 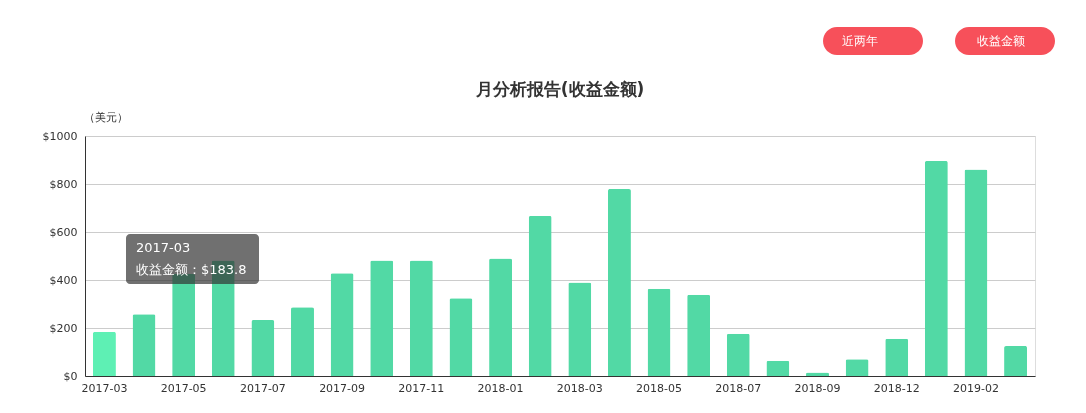 What do you see at coordinates (63, 184) in the screenshot?
I see `y-tick-label: $800` at bounding box center [63, 184].